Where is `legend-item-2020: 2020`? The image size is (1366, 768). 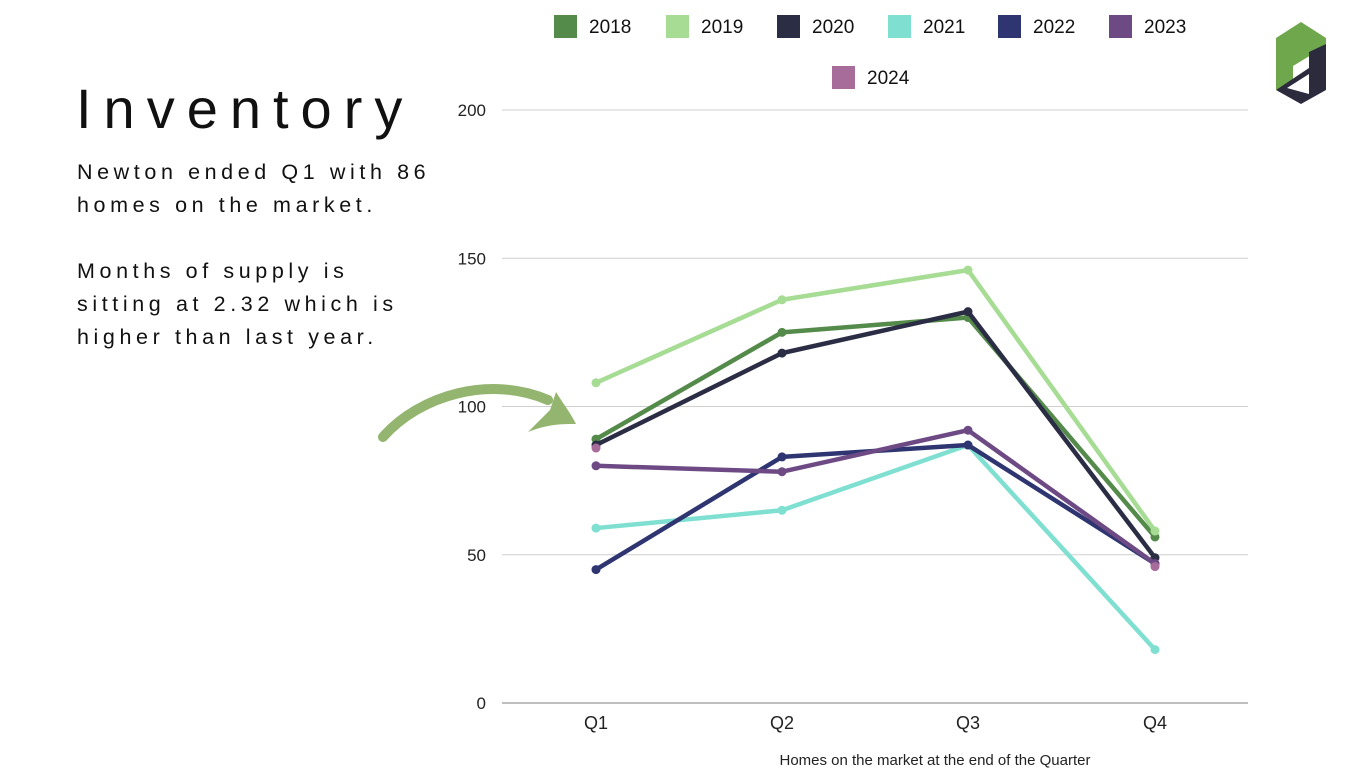 legend-item-2020: 2020 is located at coordinates (815, 26).